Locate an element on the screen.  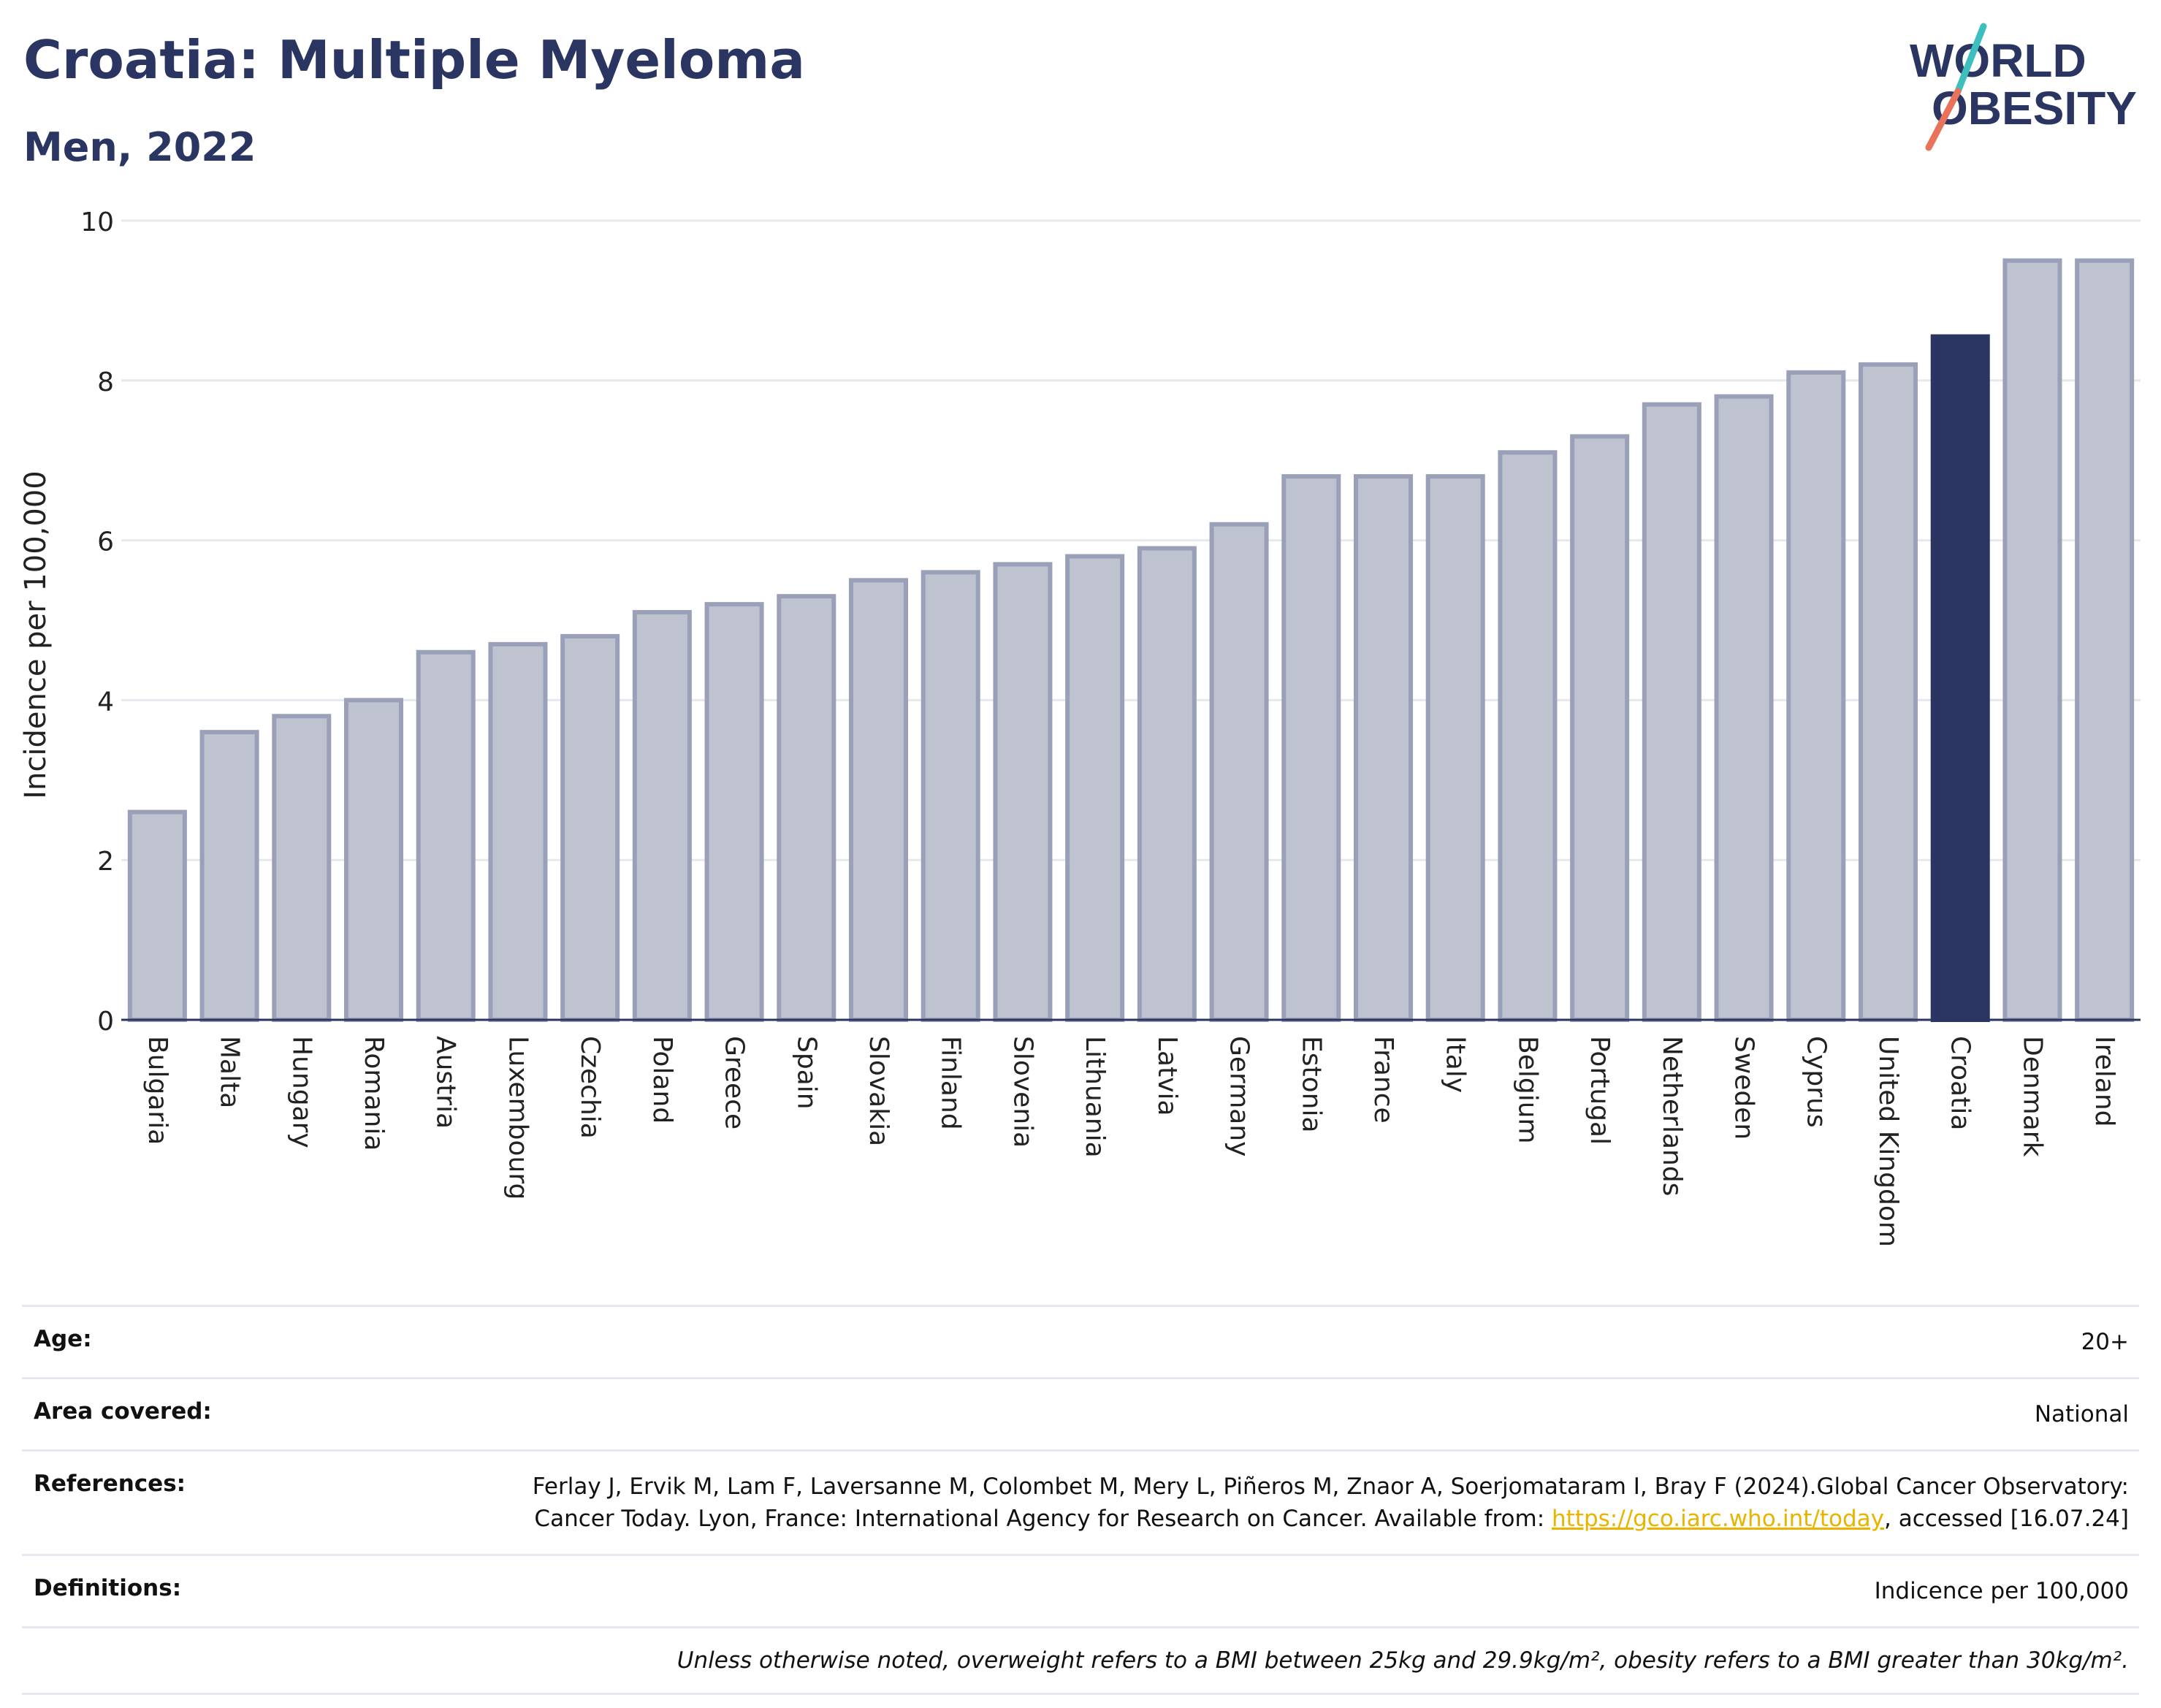
x-tick-label: United Kingdom is located at coordinates (1888, 1141).